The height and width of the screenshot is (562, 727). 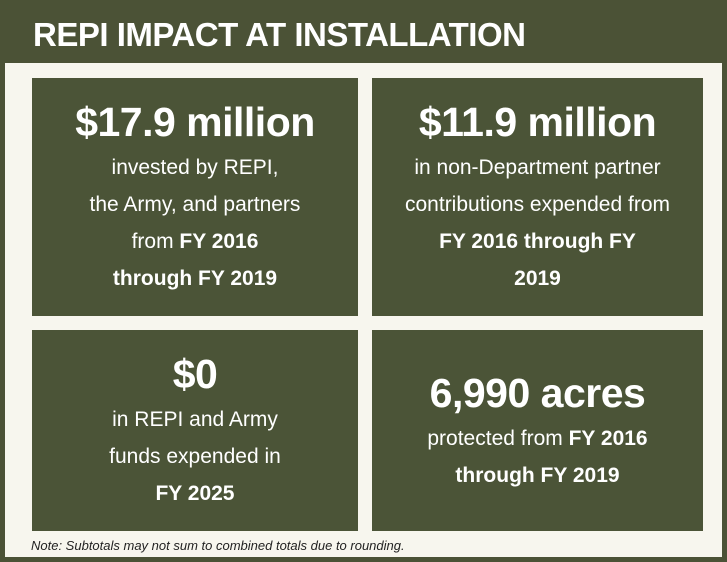 I want to click on text-line: protected from FY 2016, so click(x=537, y=438).